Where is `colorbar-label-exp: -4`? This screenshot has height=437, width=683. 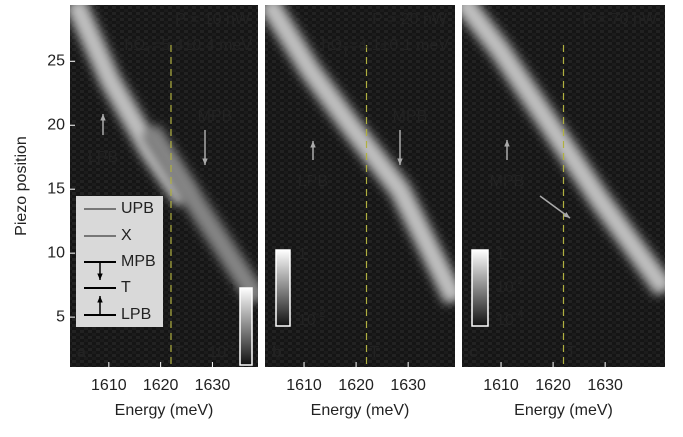
colorbar-label-exp: -4 is located at coordinates (519, 314).